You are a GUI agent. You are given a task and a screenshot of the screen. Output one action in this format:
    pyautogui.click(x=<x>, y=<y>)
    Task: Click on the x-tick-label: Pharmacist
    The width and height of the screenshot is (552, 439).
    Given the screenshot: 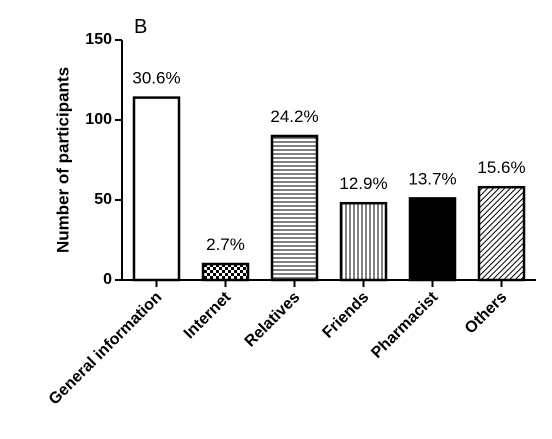 What is the action you would take?
    pyautogui.click(x=404, y=324)
    